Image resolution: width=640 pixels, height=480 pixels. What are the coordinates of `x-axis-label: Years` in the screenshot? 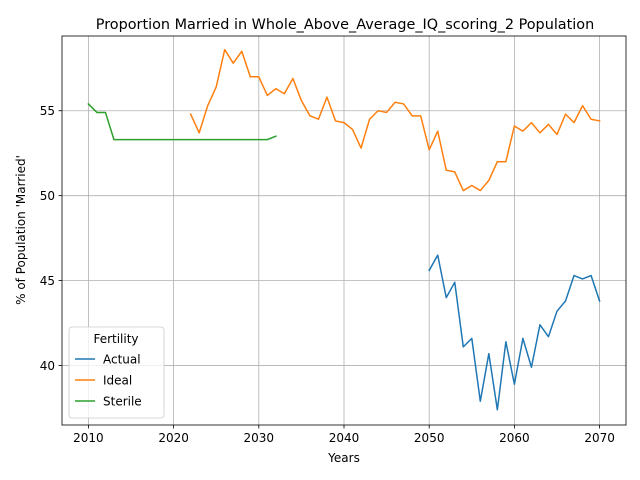 It's located at (343, 458).